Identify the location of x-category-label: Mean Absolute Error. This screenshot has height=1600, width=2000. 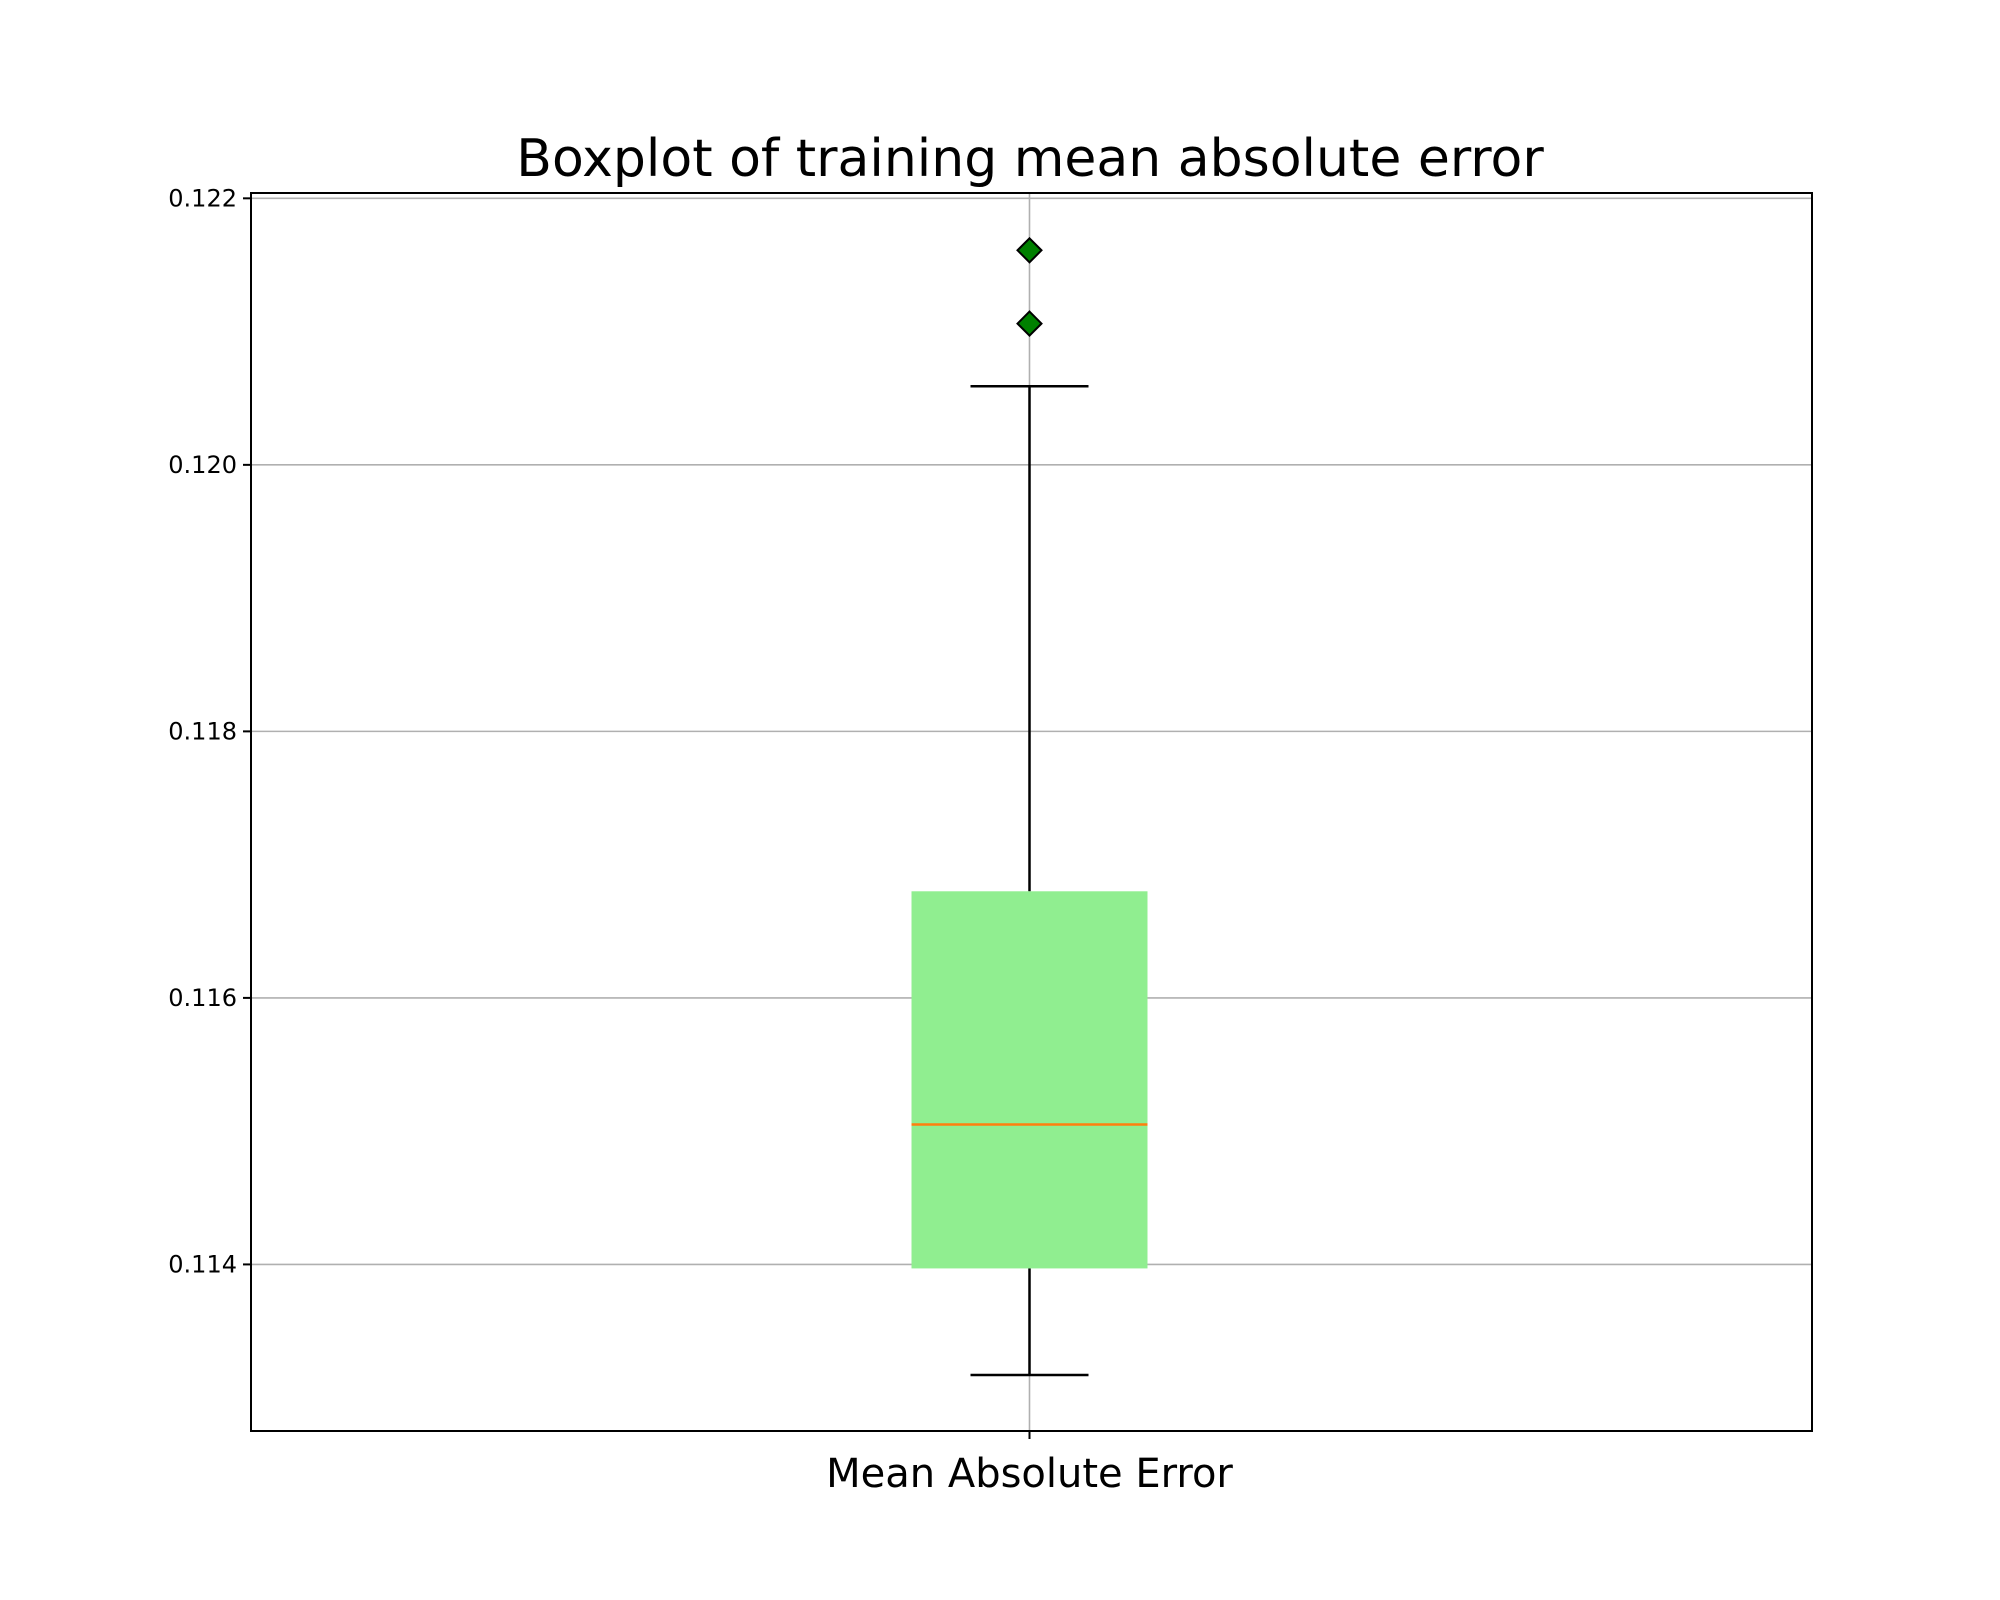
(1029, 1474).